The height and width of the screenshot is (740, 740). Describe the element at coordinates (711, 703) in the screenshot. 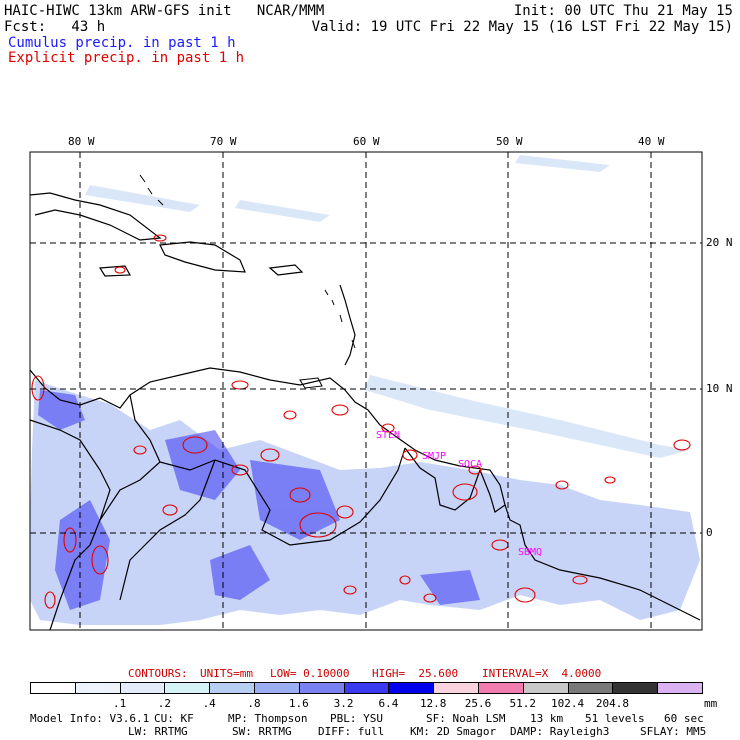

I see `color-bar-unit: mm` at that location.